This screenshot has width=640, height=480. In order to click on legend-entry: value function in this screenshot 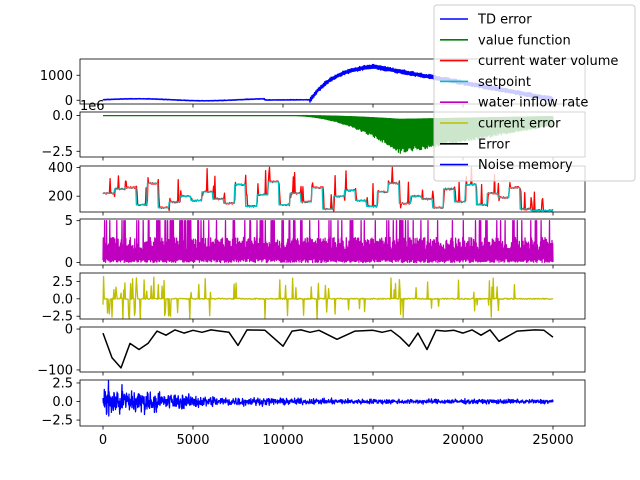, I will do `click(505, 40)`.